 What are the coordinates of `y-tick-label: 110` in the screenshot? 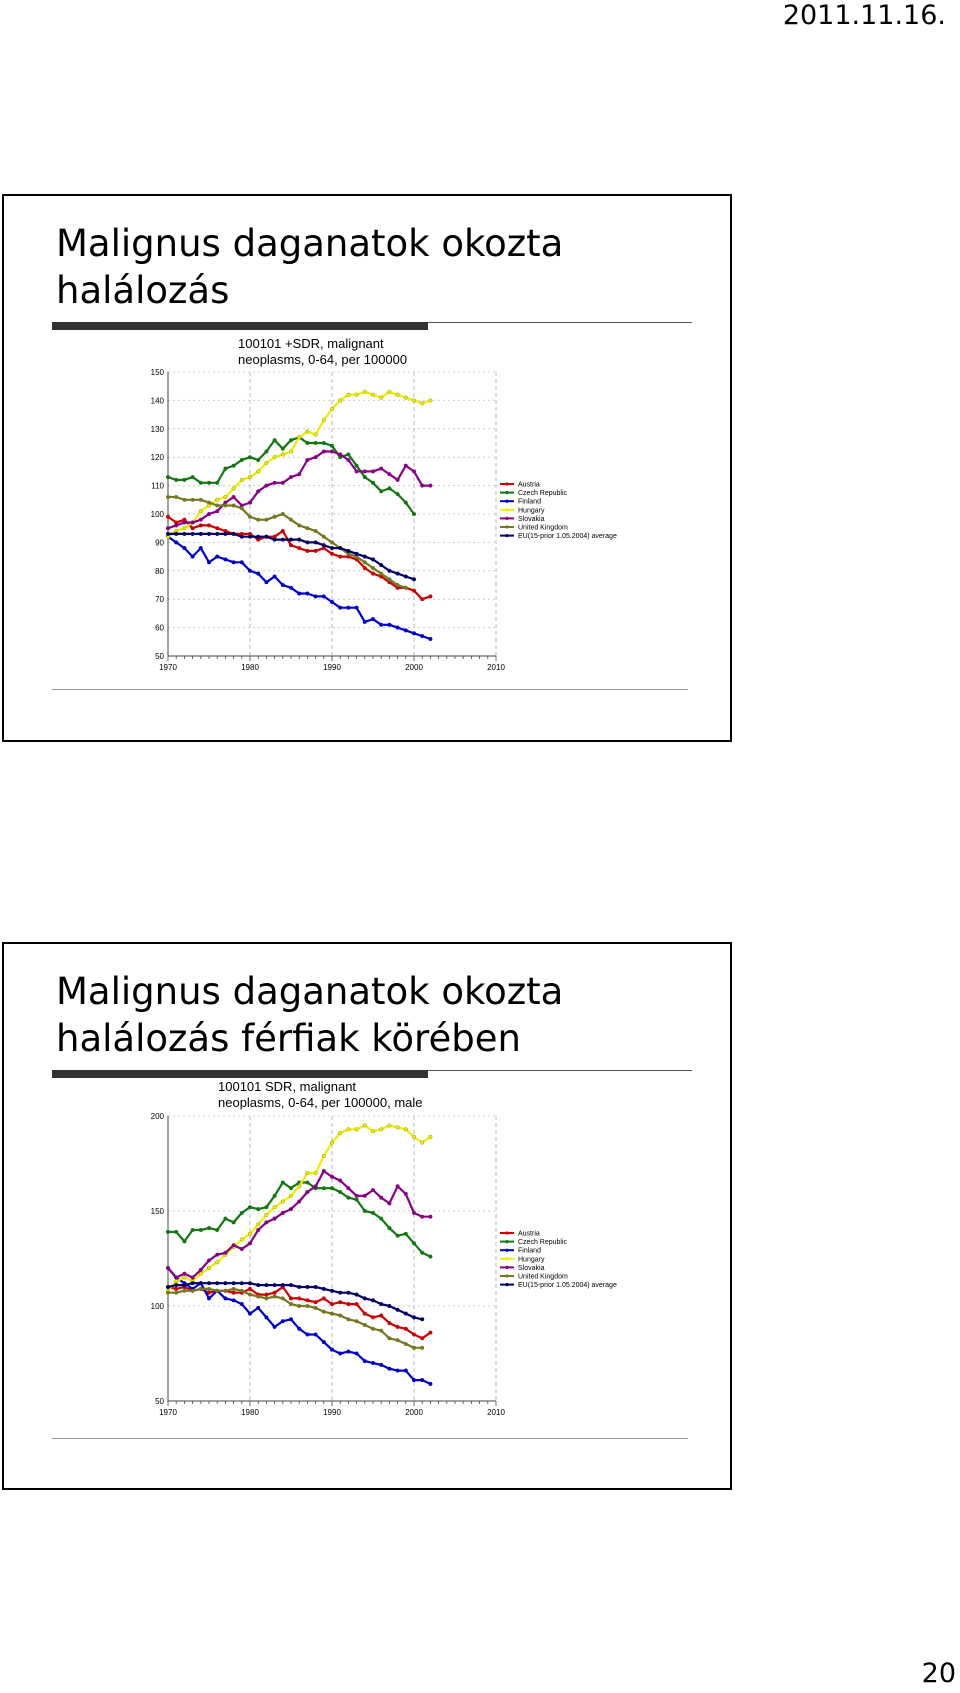 It's located at (157, 486).